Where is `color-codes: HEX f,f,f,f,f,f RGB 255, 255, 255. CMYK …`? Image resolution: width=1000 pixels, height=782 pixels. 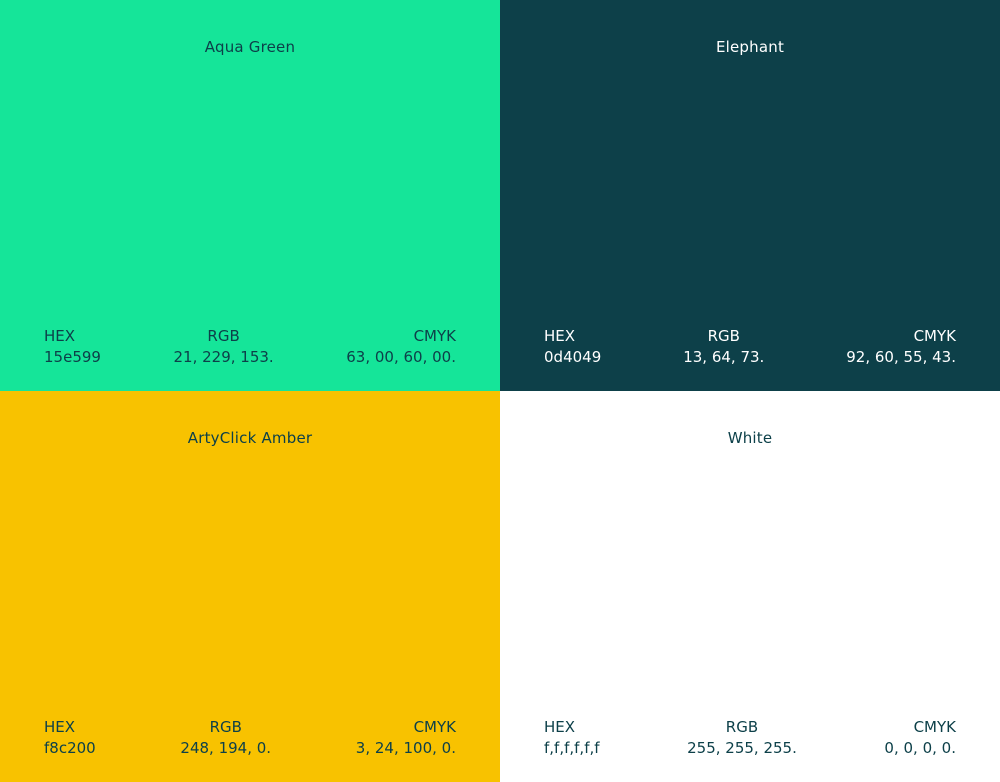
color-codes: HEX f,f,f,f,f,f RGB 255, 255, 255. CMYK … is located at coordinates (750, 738).